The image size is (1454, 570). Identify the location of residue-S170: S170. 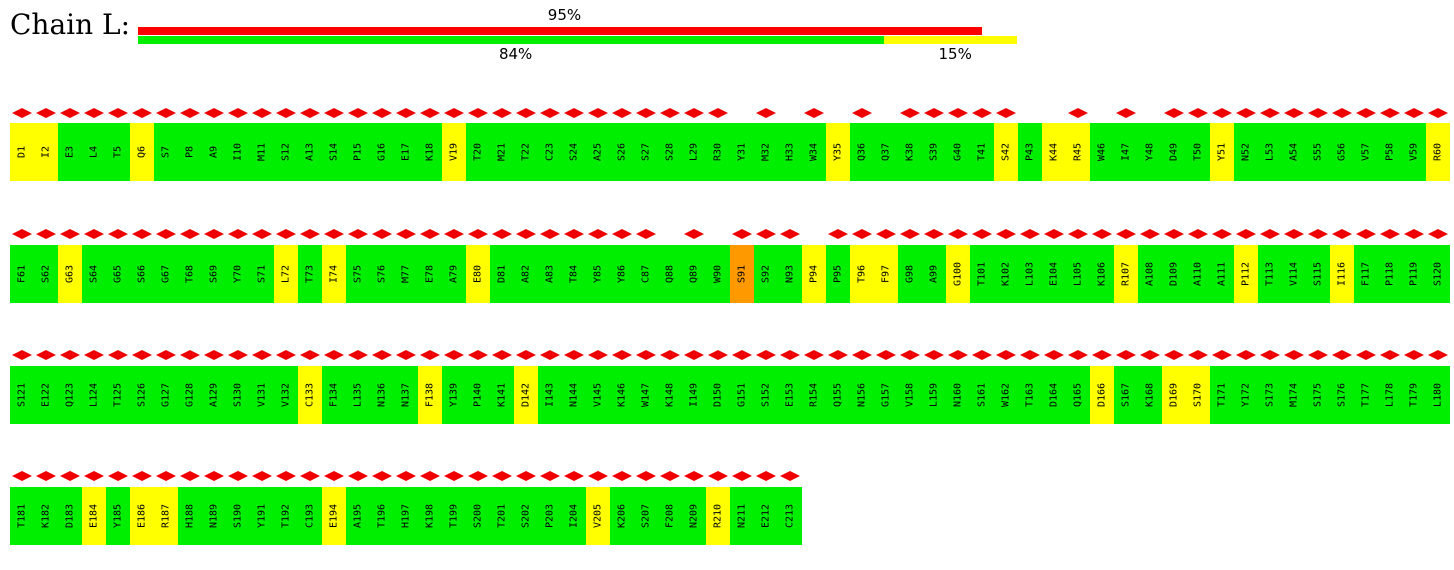
(1198, 395).